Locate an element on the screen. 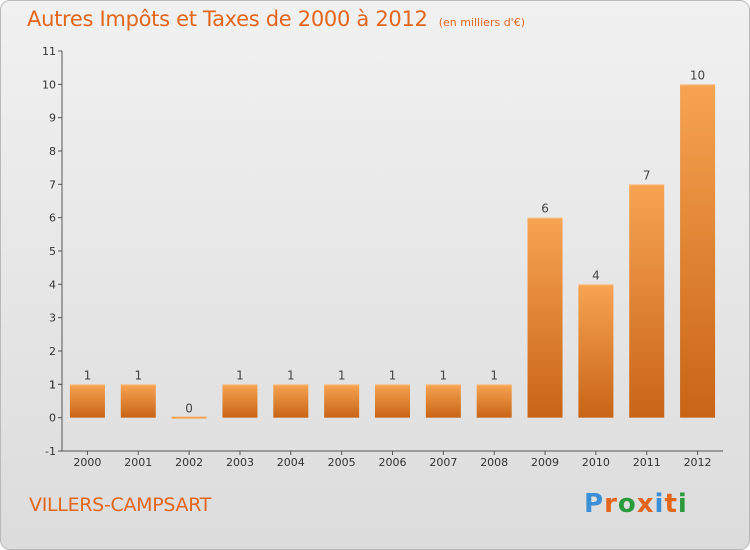 This screenshot has width=750, height=550. y-tick-label: 10 is located at coordinates (49, 84).